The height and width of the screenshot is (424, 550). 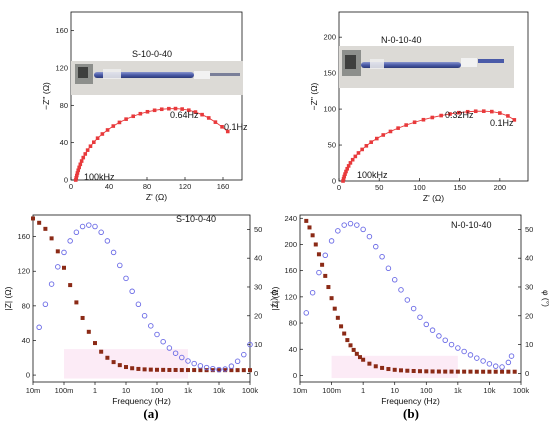 What do you see at coordinates (64, 105) in the screenshot?
I see `y-tick-label: 80` at bounding box center [64, 105].